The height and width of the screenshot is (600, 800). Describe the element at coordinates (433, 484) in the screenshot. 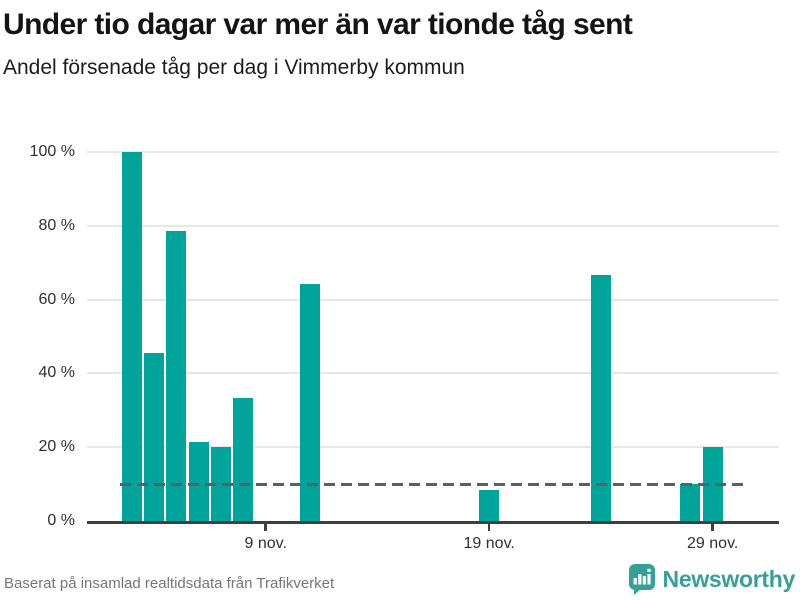

I see `reference-line` at that location.